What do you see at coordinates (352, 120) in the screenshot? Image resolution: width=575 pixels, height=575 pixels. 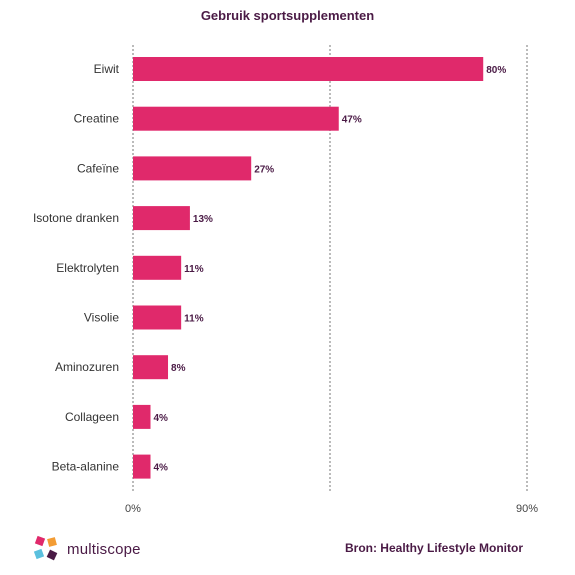 I see `value-label-1: 47%` at bounding box center [352, 120].